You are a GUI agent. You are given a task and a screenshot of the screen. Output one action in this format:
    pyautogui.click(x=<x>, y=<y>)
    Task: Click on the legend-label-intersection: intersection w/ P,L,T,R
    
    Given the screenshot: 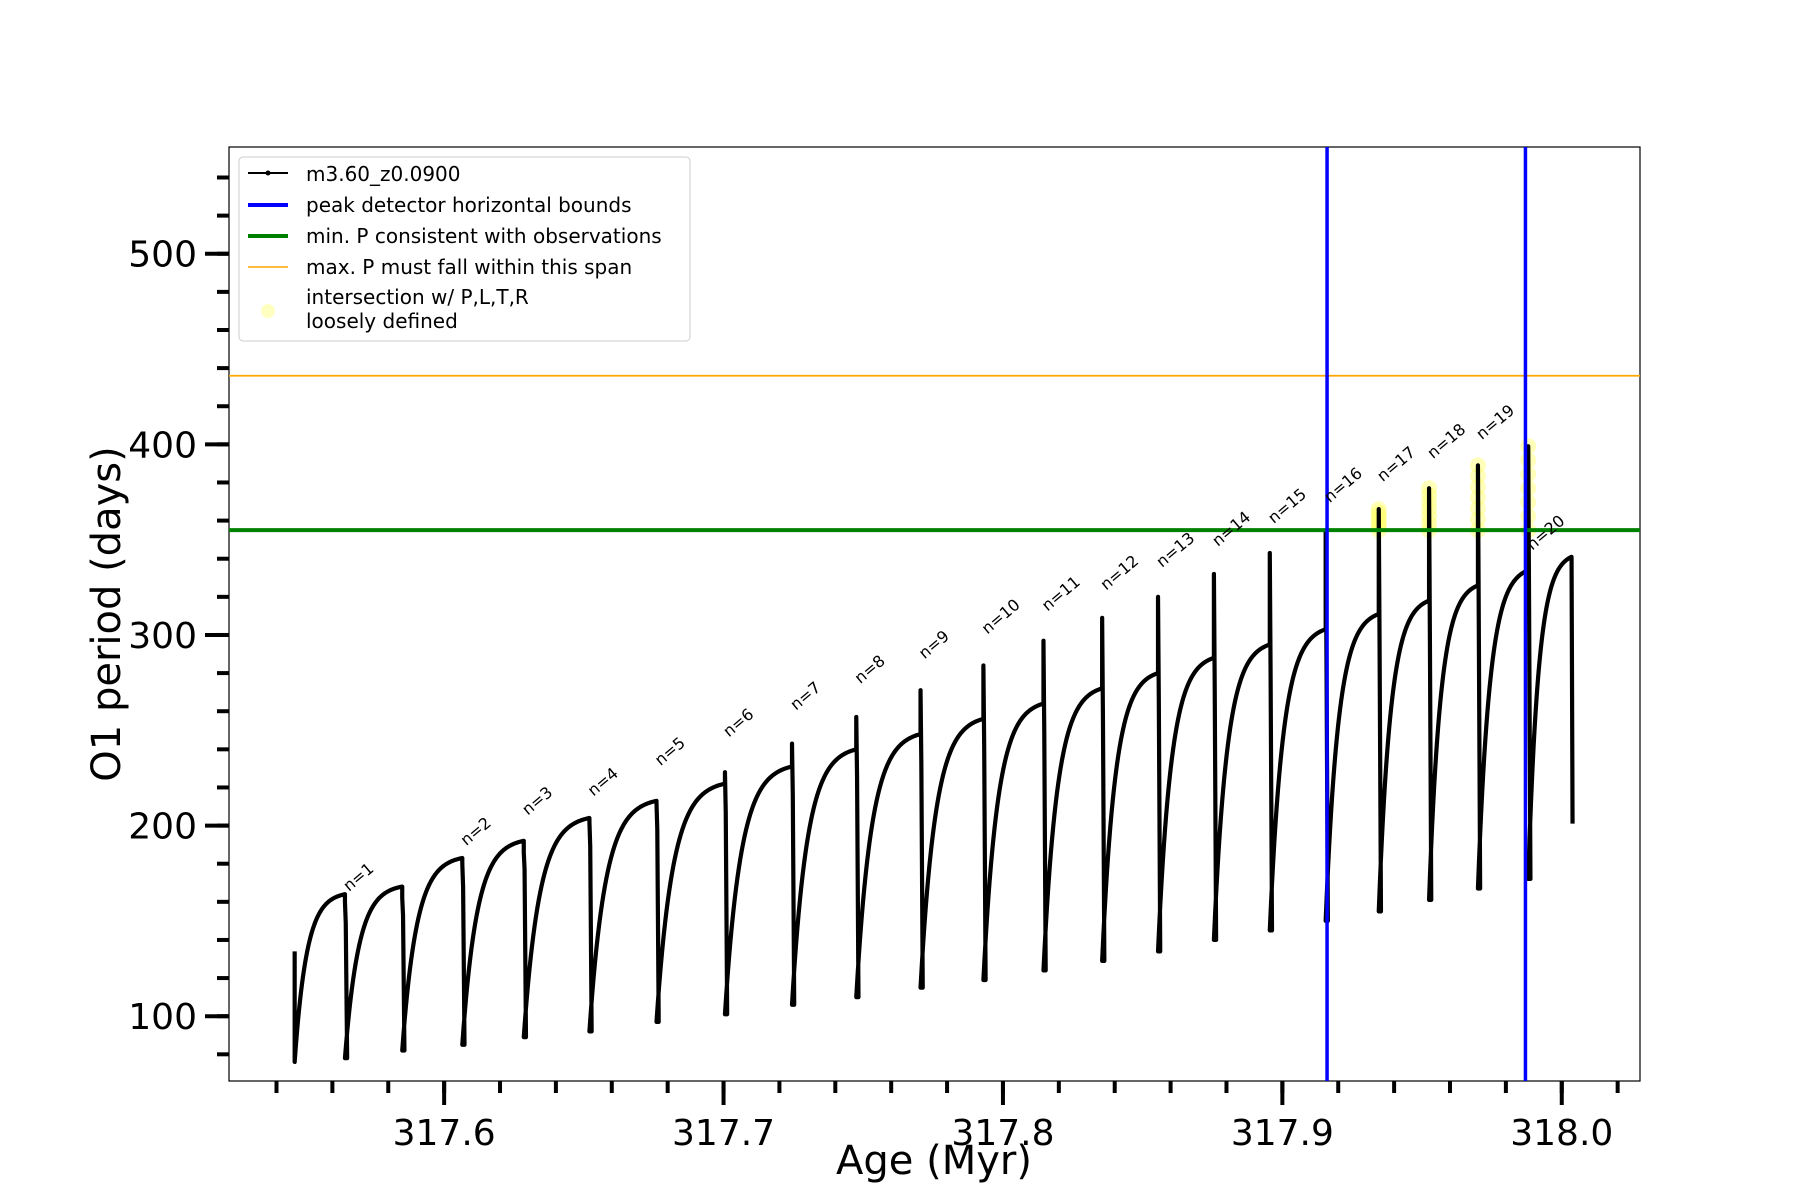 What is the action you would take?
    pyautogui.click(x=417, y=297)
    